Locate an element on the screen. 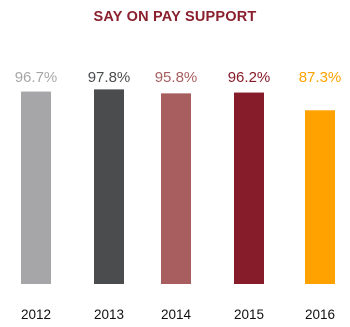 The width and height of the screenshot is (350, 327). value-label-2012: 96.7% is located at coordinates (36, 77).